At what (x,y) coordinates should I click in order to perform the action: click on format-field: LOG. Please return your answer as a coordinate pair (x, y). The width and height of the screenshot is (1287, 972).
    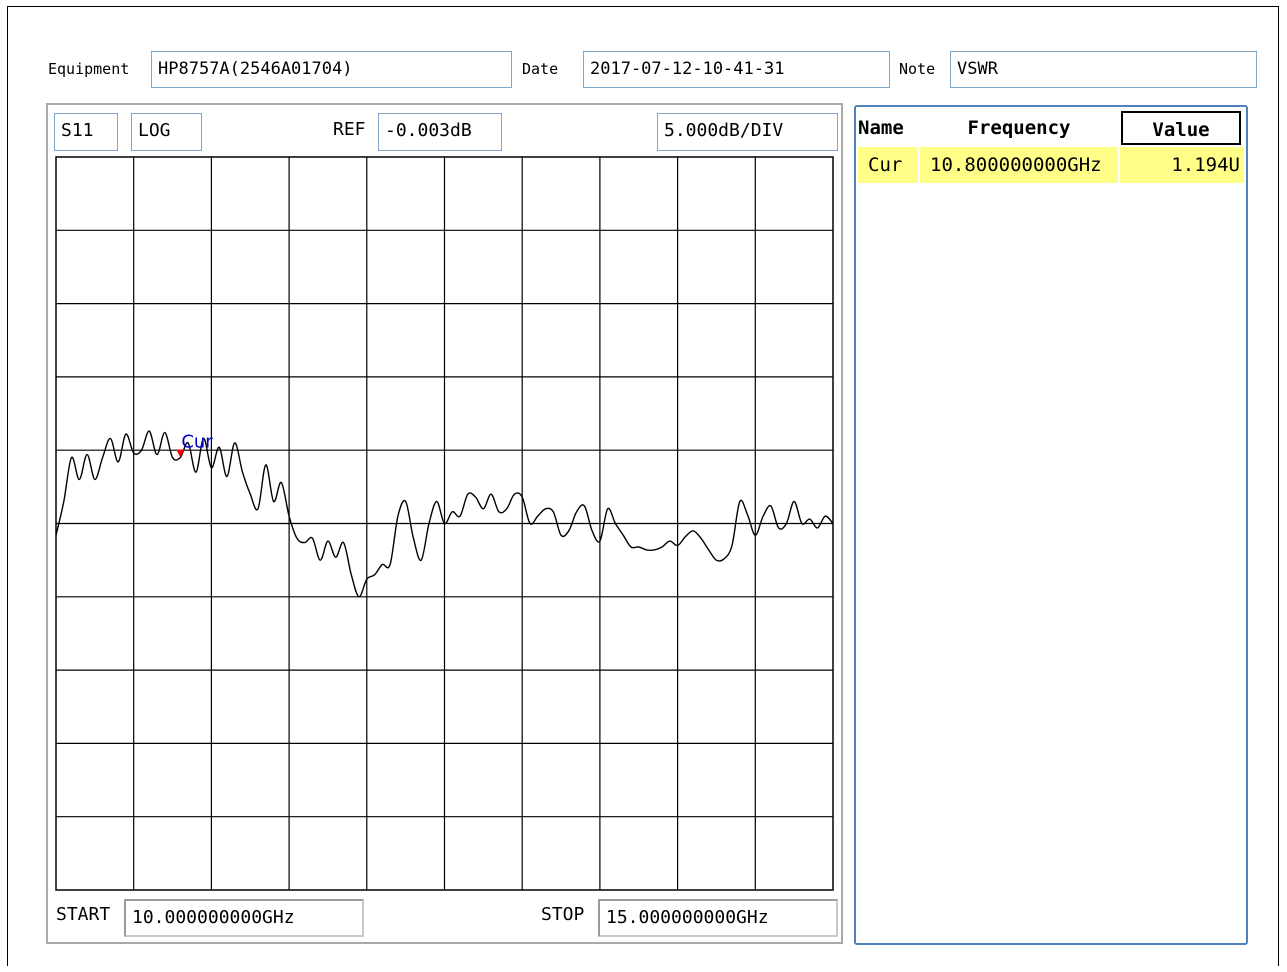
    Looking at the image, I should click on (166, 132).